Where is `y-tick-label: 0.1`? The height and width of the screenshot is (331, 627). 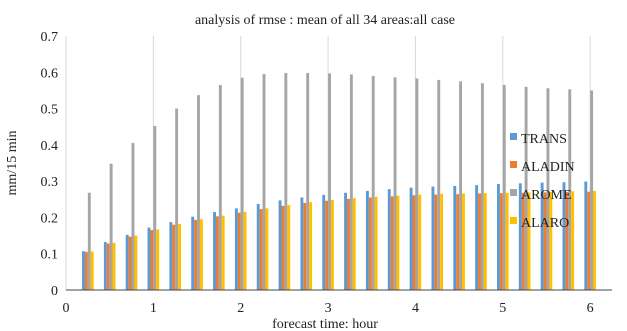 y-tick-label: 0.1 is located at coordinates (50, 255).